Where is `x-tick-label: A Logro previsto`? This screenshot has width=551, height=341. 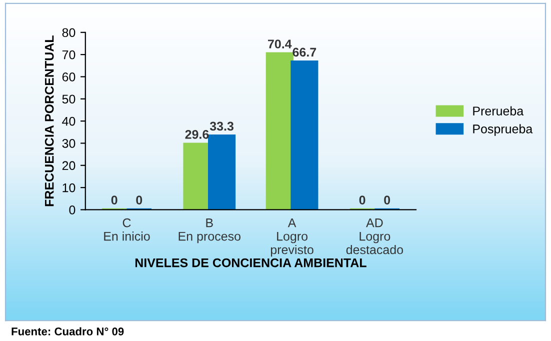 x-tick-label: A Logro previsto is located at coordinates (292, 237).